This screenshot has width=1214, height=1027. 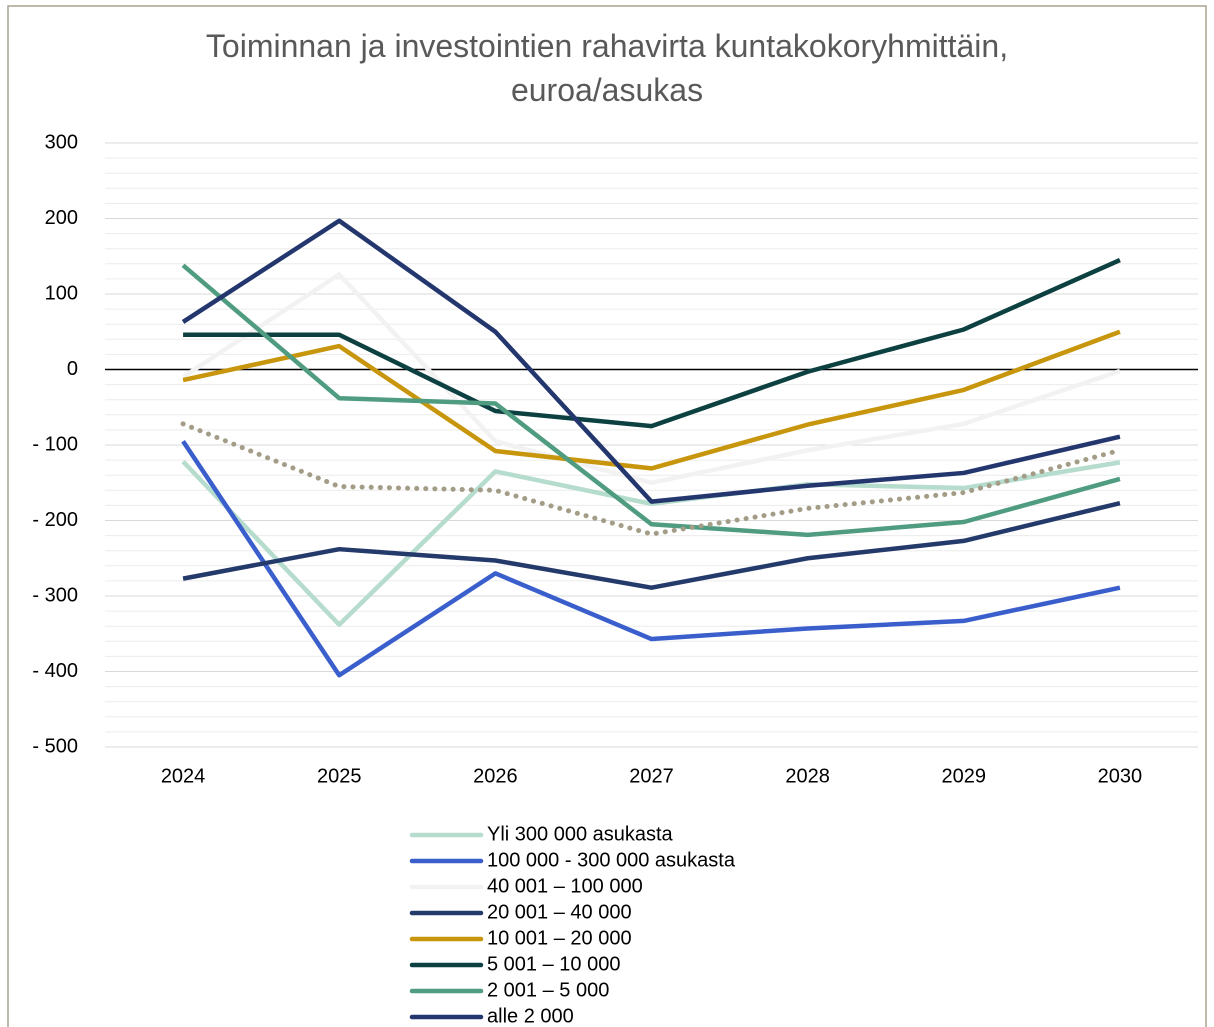 I want to click on legend-label: alle 2 000, so click(x=530, y=1016).